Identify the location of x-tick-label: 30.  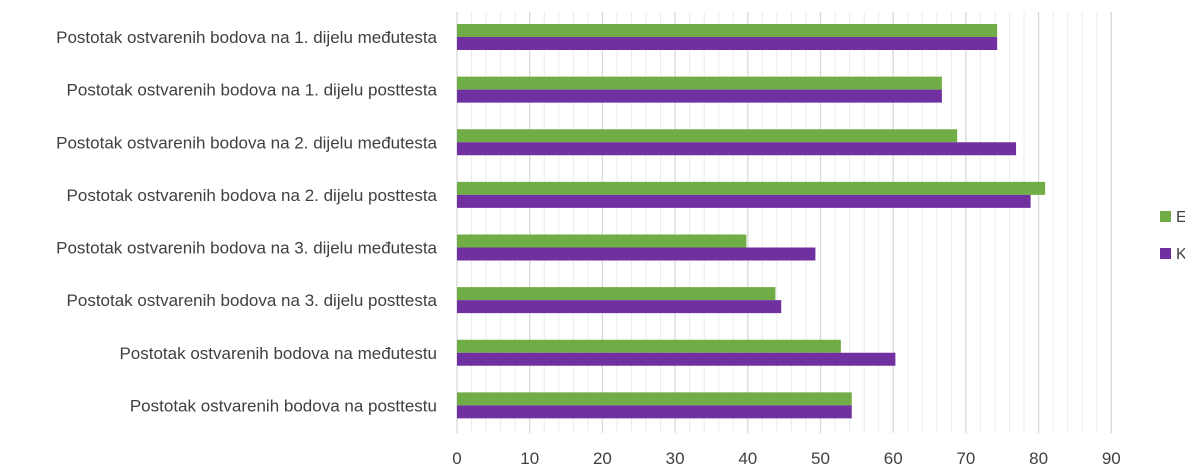
(675, 457).